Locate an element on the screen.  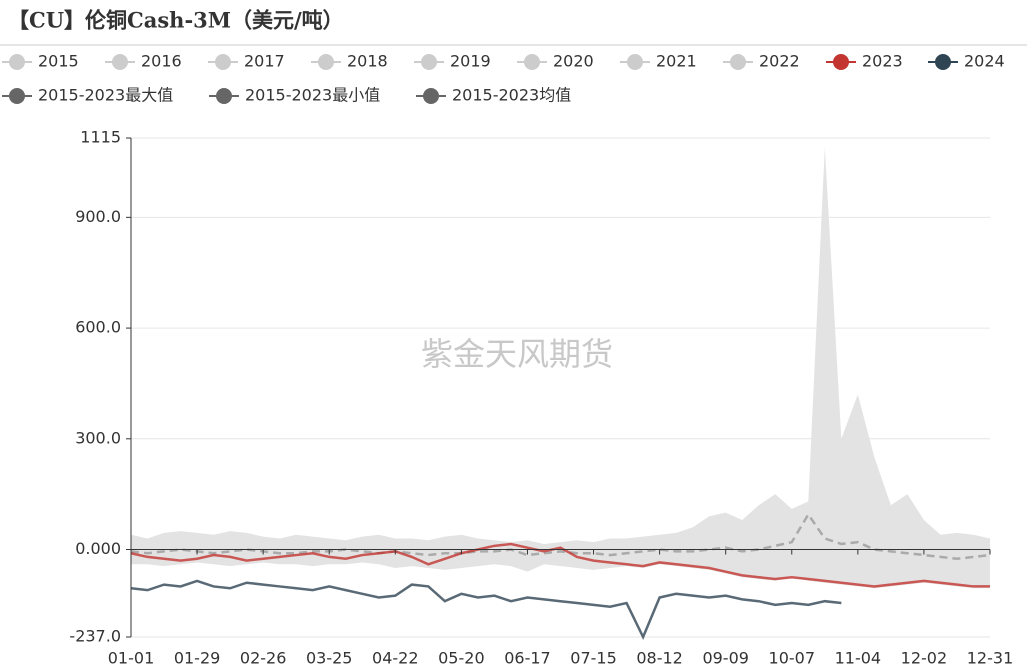
legend-item: 2015-2023最大值 is located at coordinates (87, 95).